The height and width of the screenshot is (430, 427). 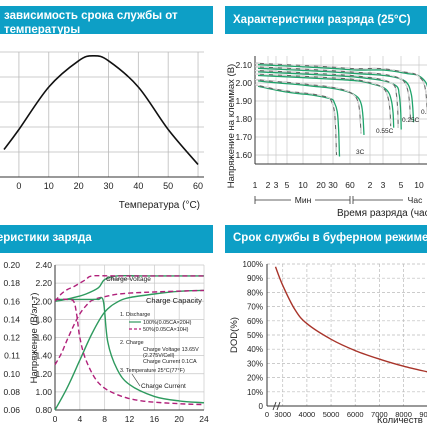 What do you see at coordinates (379, 414) in the screenshot?
I see `float-life-x-tick: 7000` at bounding box center [379, 414].